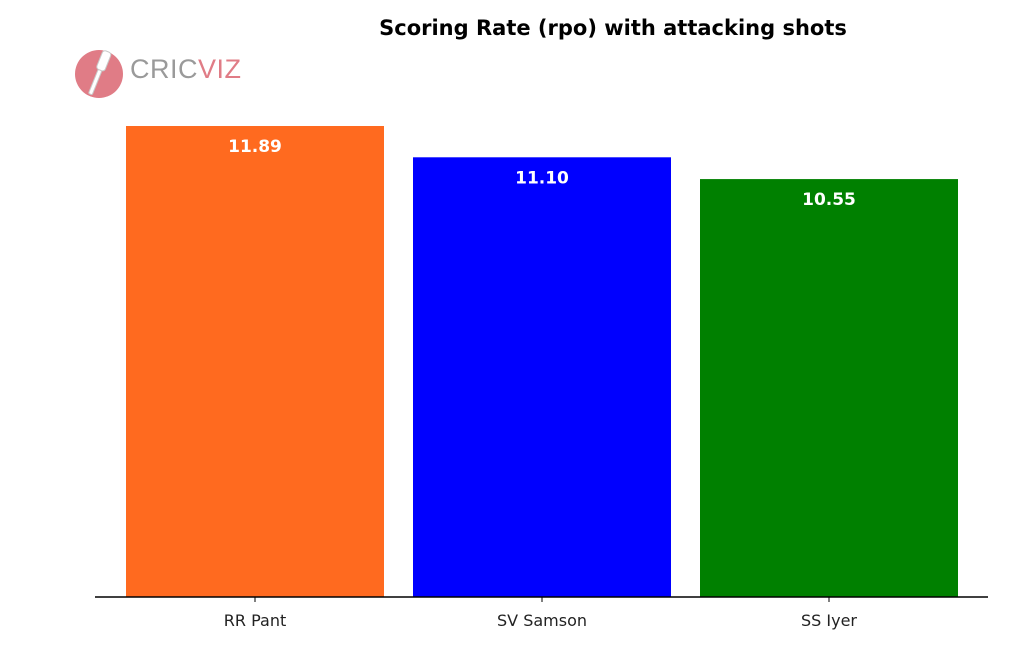 This screenshot has height=658, width=1024. What do you see at coordinates (255, 620) in the screenshot?
I see `x-tick-label: RR Pant` at bounding box center [255, 620].